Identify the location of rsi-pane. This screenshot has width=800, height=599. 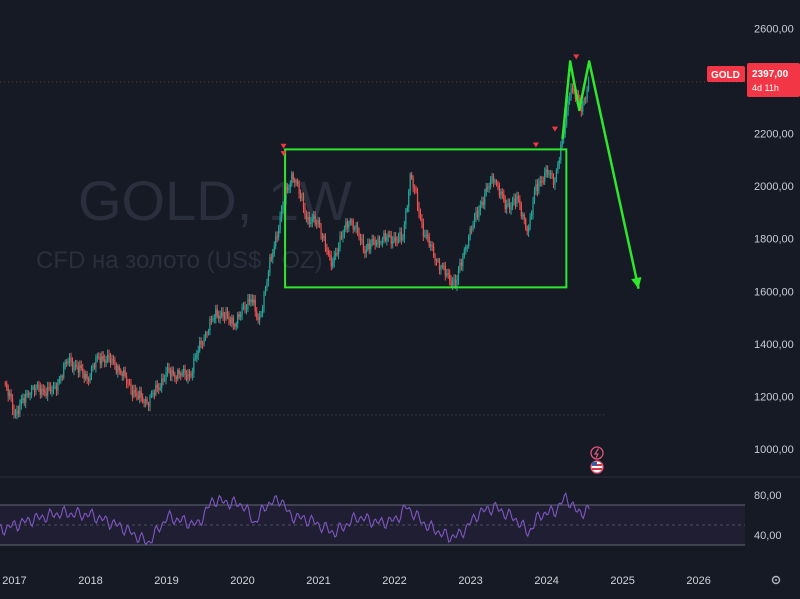
(372, 518).